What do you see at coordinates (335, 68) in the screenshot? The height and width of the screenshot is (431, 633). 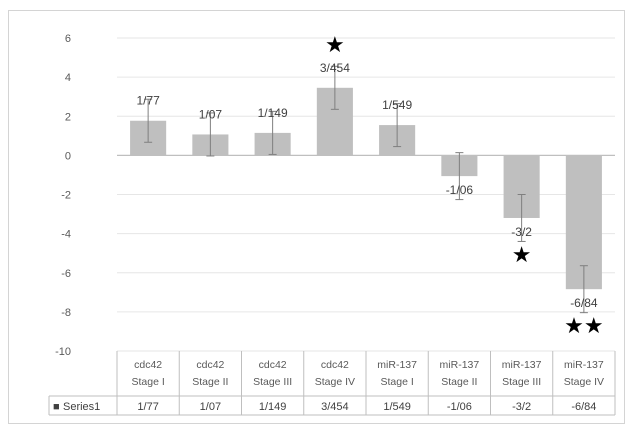 I see `data-label: 3/454` at bounding box center [335, 68].